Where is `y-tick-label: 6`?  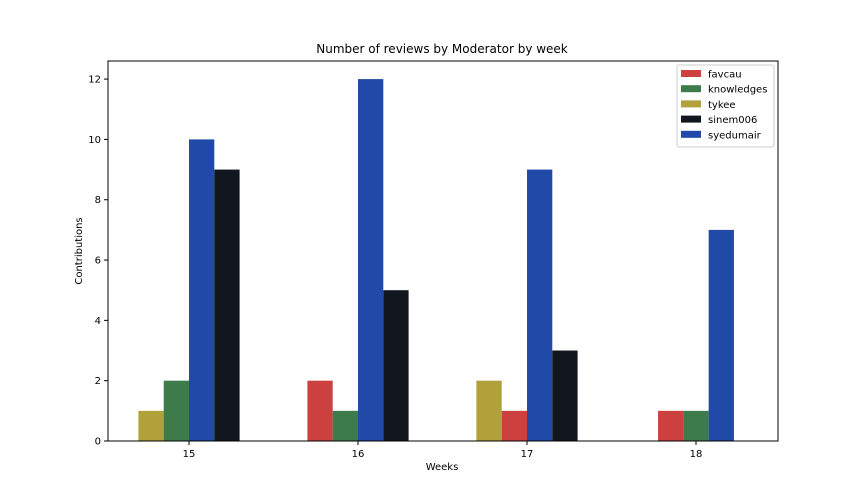
y-tick-label: 6 is located at coordinates (98, 261).